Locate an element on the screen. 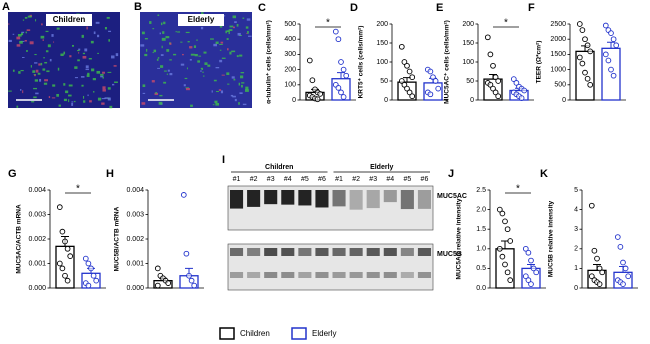 The height and width of the screenshot is (344, 650). error-bar is located at coordinates (611, 45).